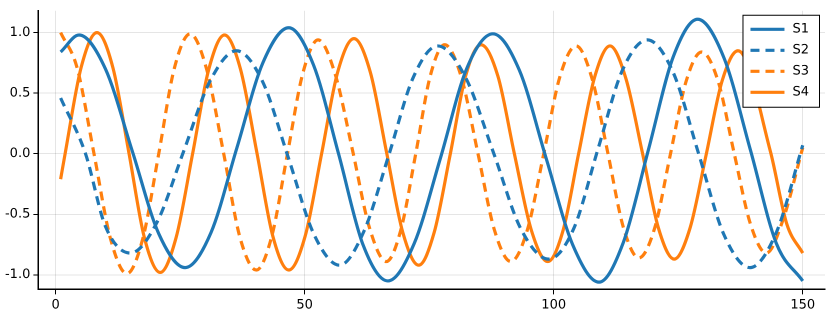  Describe the element at coordinates (803, 305) in the screenshot. I see `x-tick-label: 150` at that location.